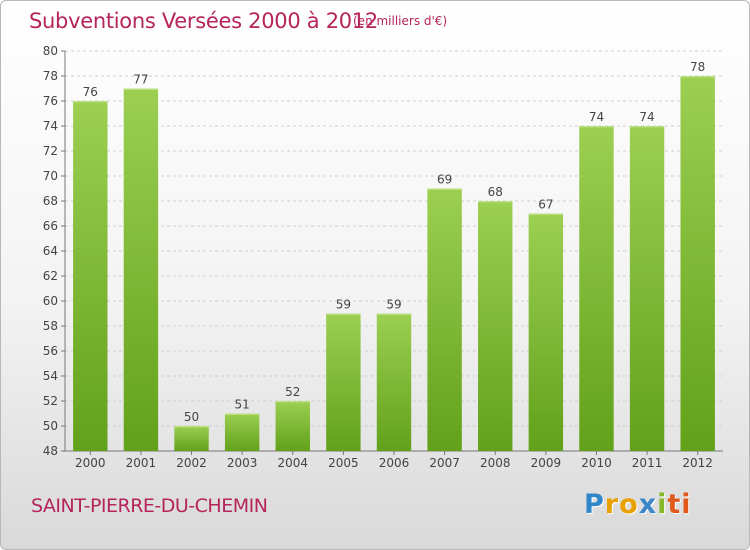 The image size is (750, 550). Describe the element at coordinates (495, 192) in the screenshot. I see `data-label: 68` at that location.